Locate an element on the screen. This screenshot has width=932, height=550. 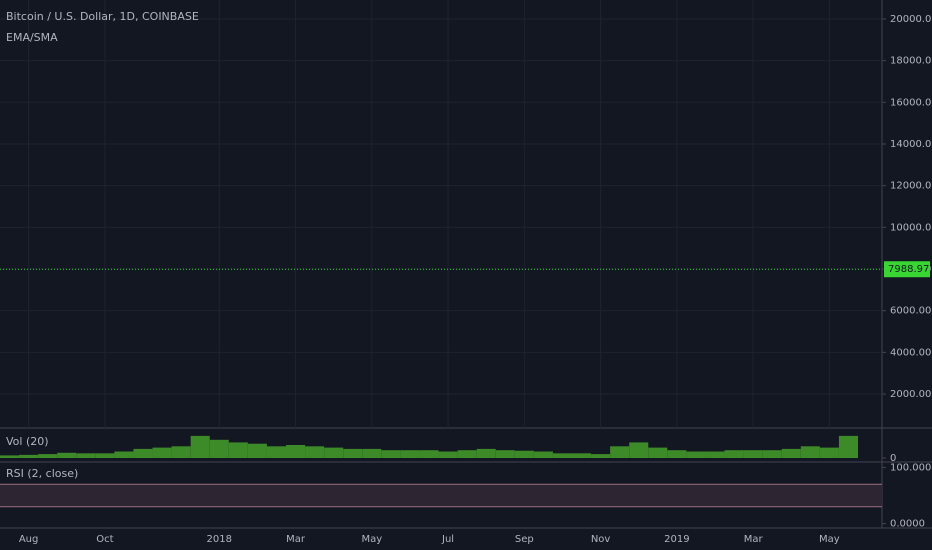
x-tick-label: 2019 is located at coordinates (676, 539).